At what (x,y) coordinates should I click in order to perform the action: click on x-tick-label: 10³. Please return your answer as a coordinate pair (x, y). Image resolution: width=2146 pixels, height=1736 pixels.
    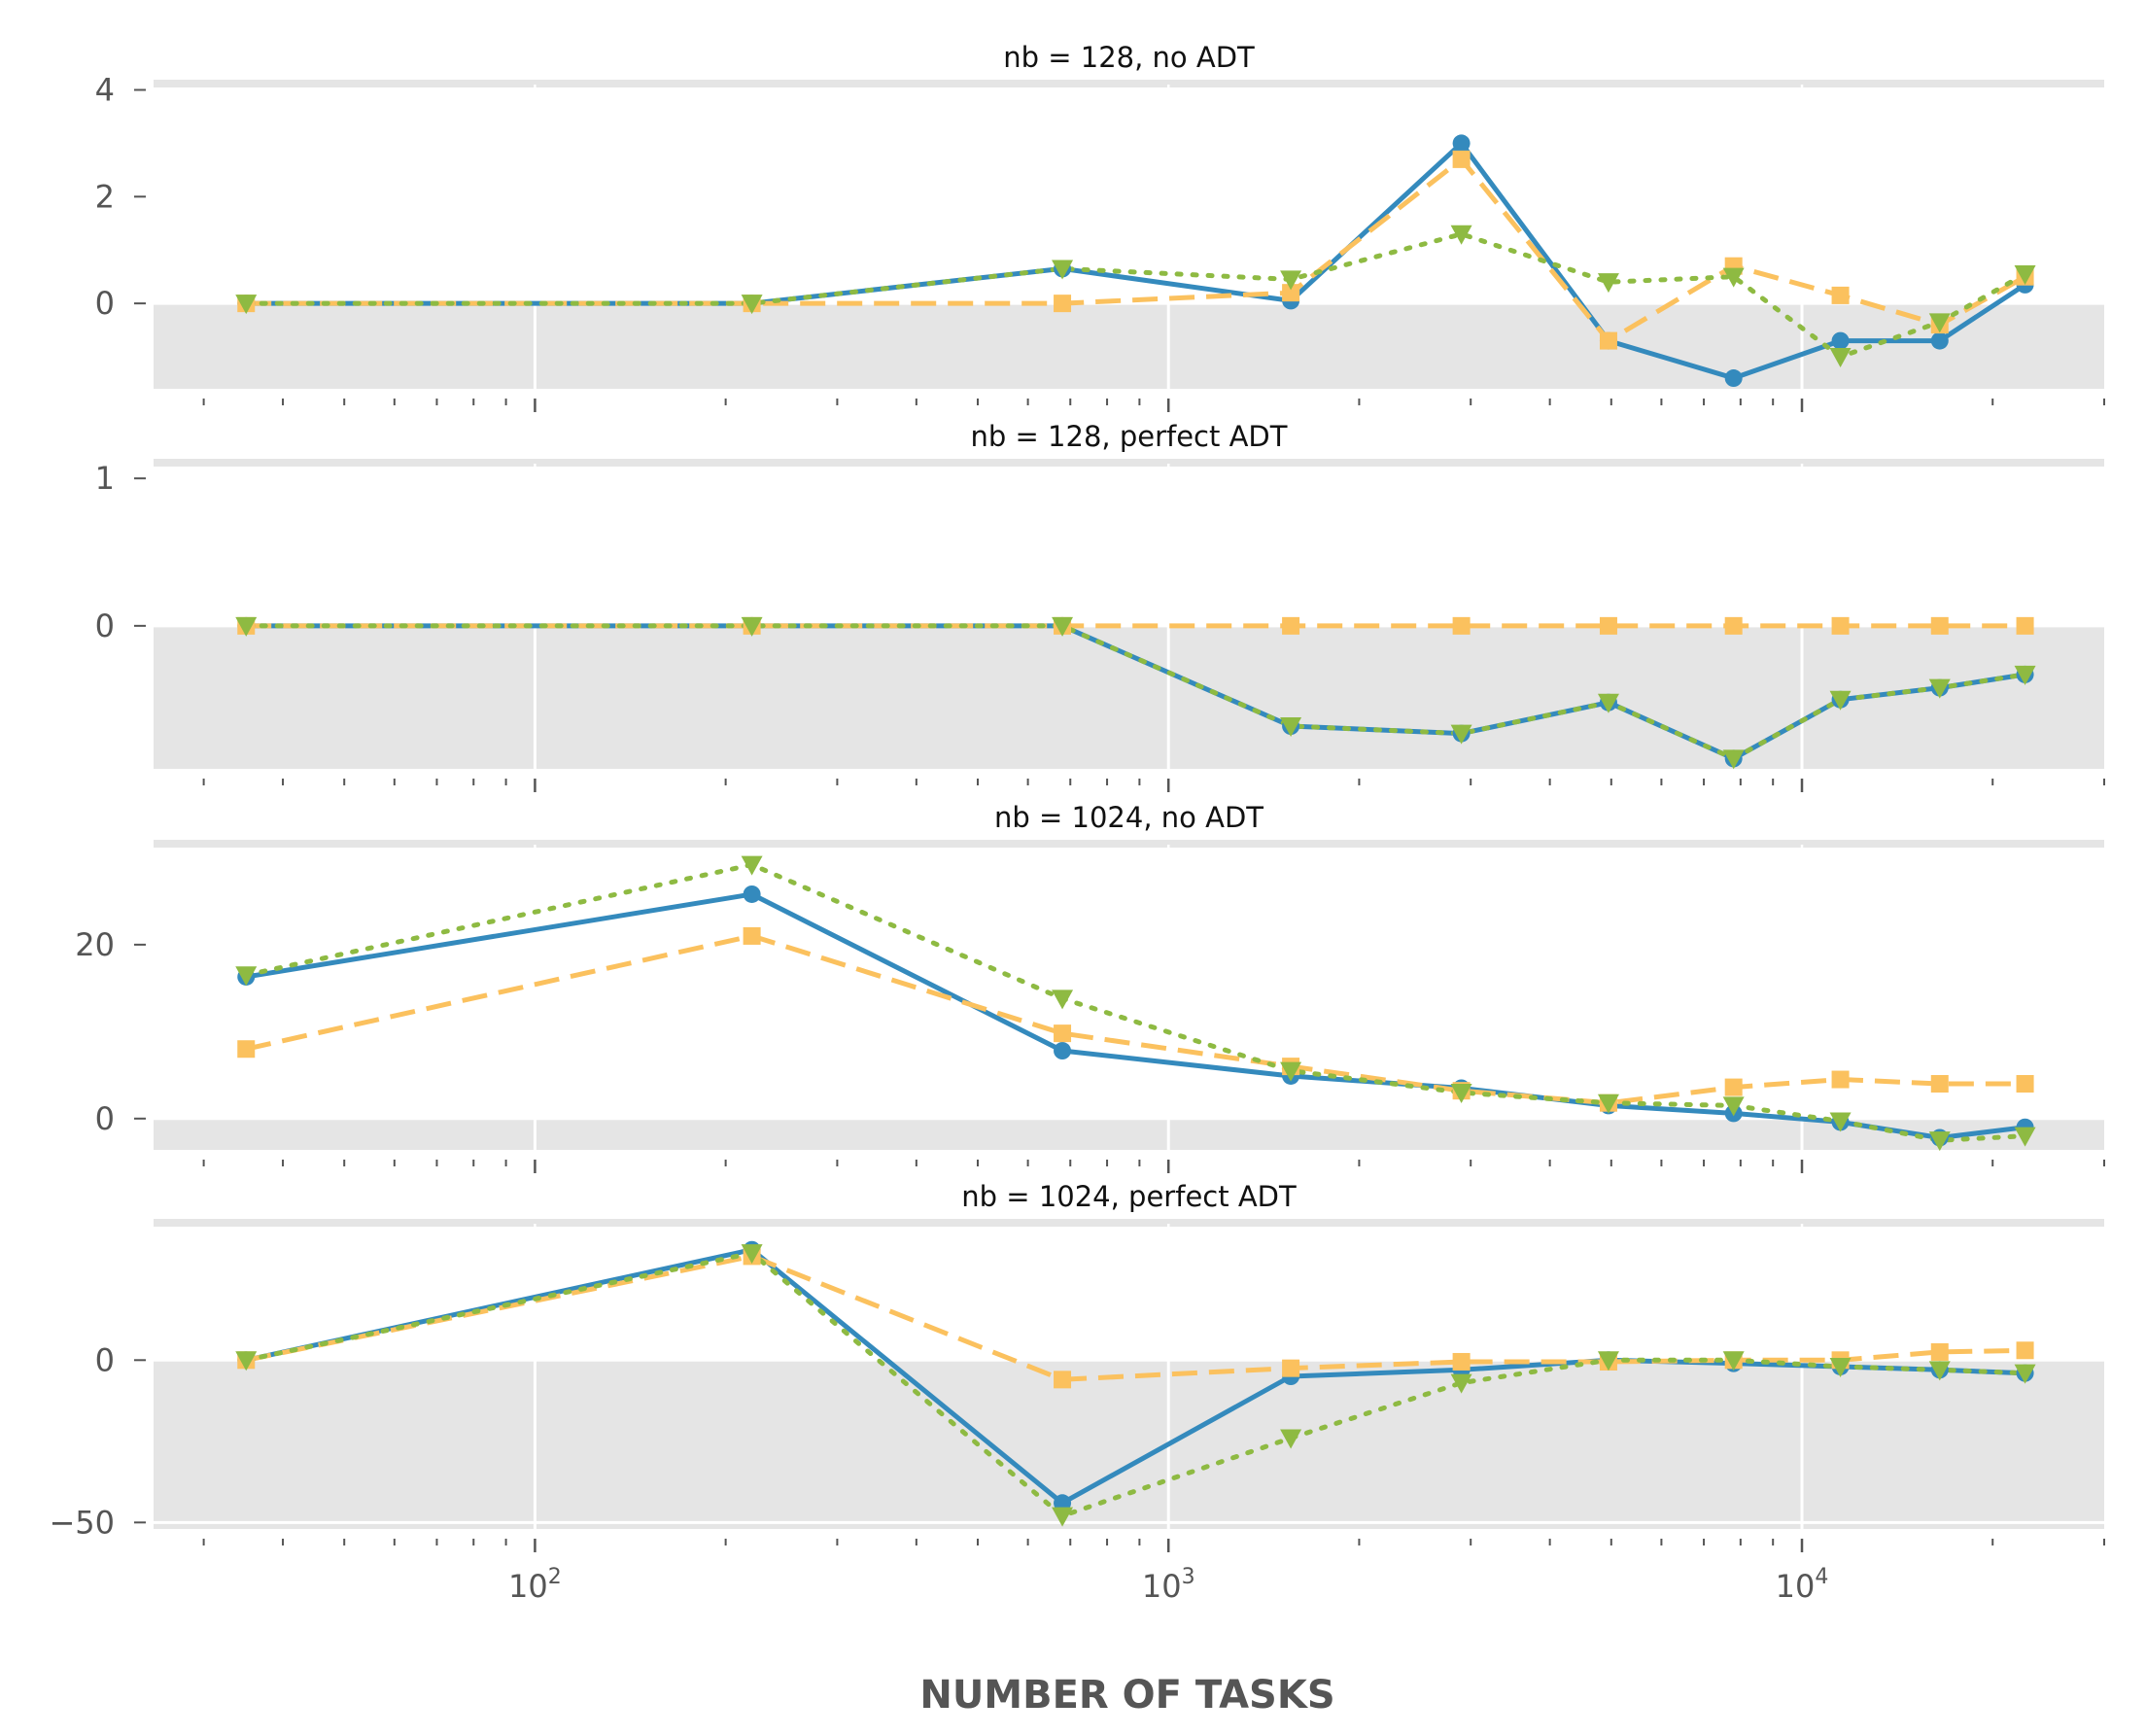
    Looking at the image, I should click on (1169, 1585).